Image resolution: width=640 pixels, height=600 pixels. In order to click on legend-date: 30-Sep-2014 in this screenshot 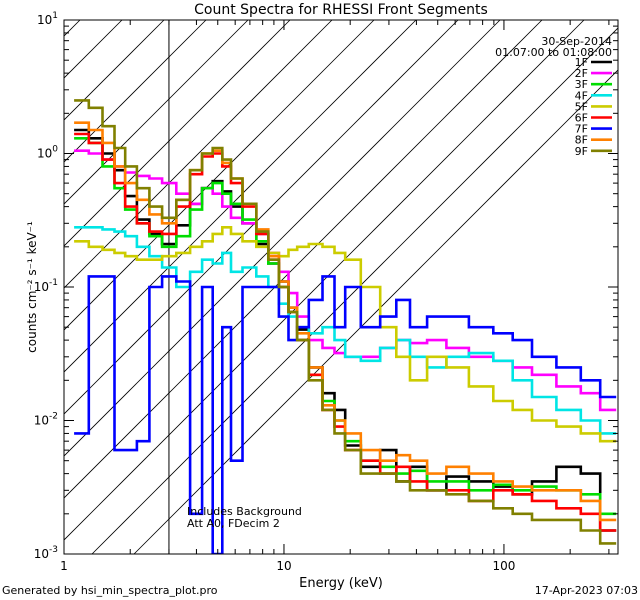, I will do `click(576, 41)`.